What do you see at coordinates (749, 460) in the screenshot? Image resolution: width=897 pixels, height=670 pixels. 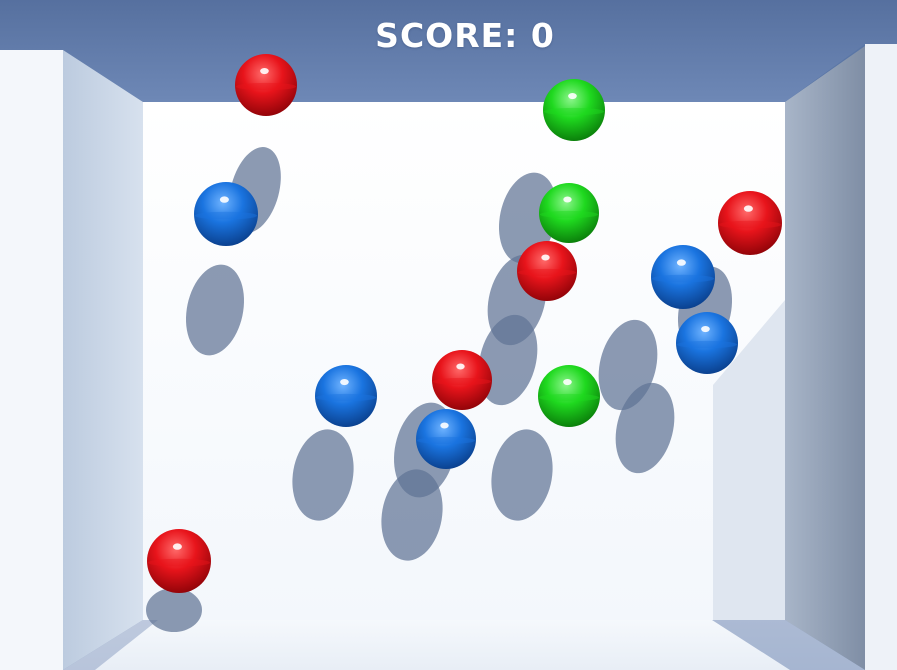 I see `back-wall-shadow-panel` at bounding box center [749, 460].